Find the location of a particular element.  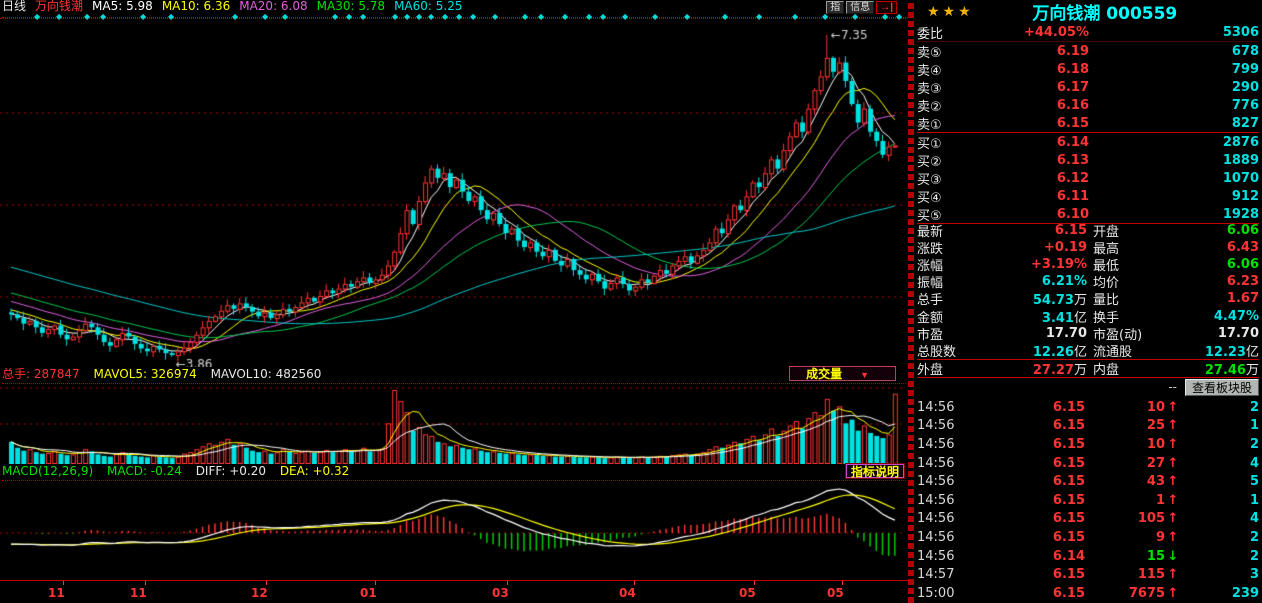

book-row-price: 6.12 is located at coordinates (1072, 178).